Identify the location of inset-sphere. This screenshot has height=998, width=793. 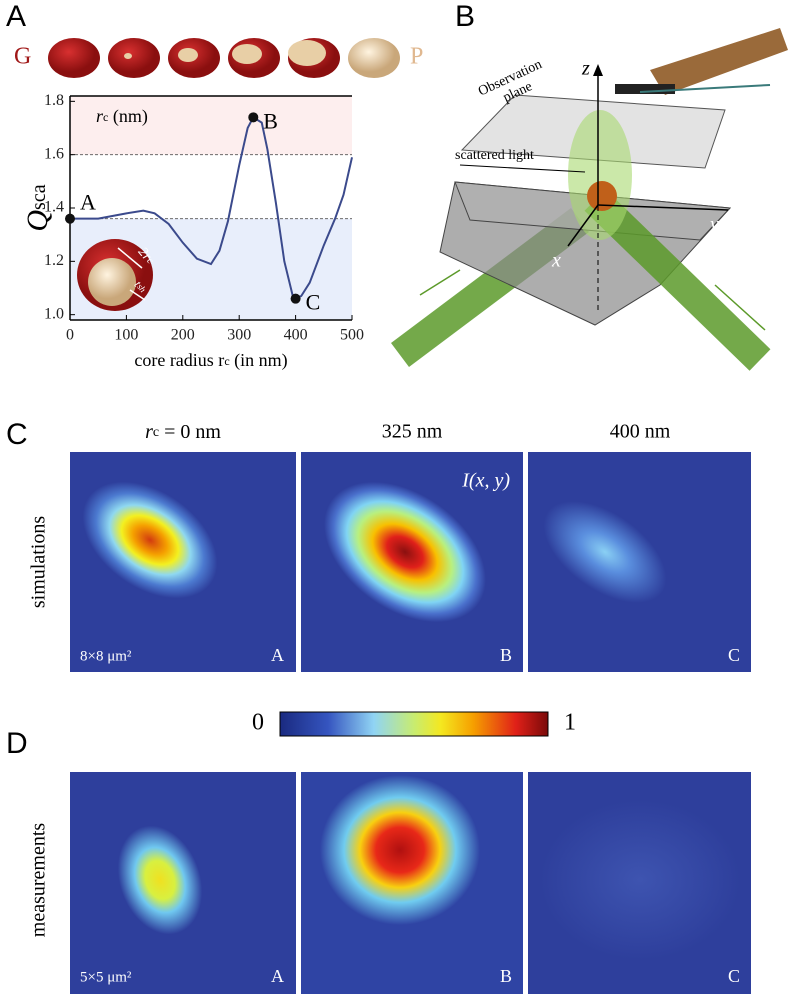
(115, 275).